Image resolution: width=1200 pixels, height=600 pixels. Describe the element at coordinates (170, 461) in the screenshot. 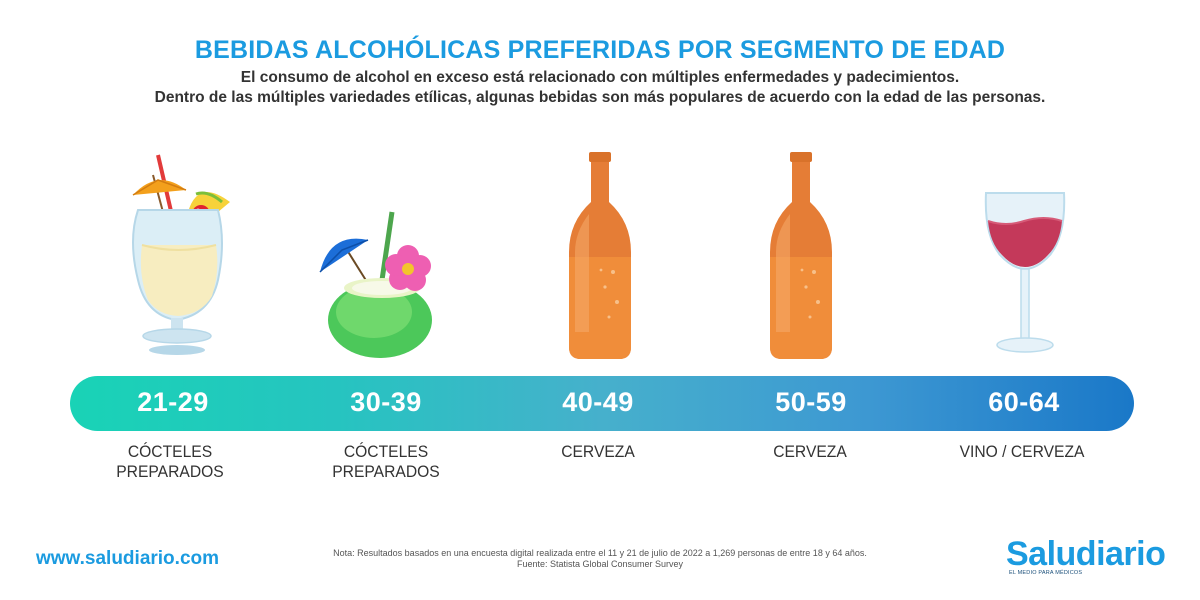

I see `drink-label-21-29: CÓCTELES PREPARADOS` at that location.